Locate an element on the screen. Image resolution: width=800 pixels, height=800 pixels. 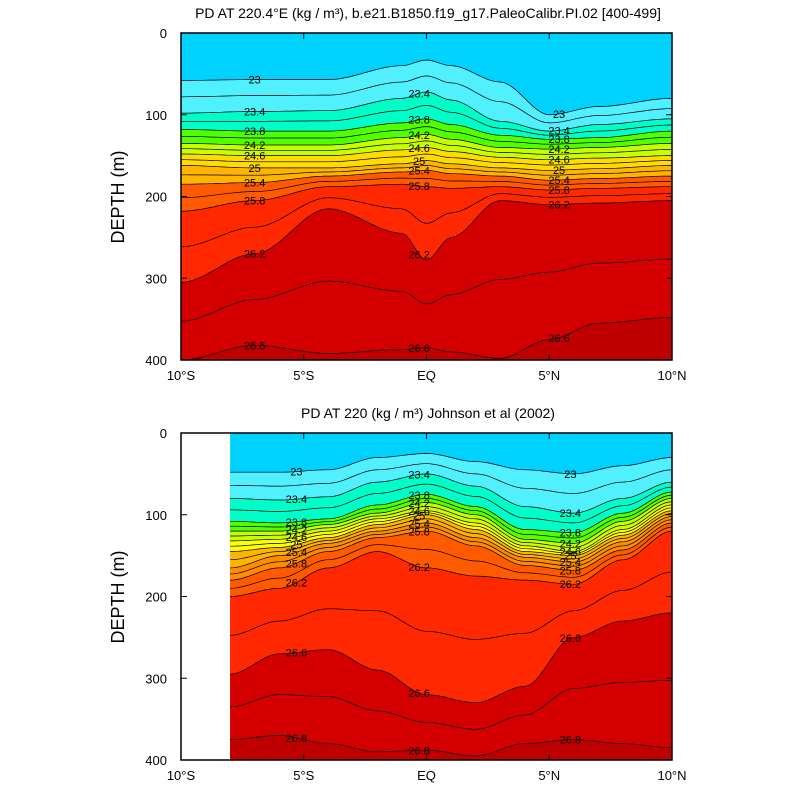
isopycnal-mid-24.6 is located at coordinates (451, 530).